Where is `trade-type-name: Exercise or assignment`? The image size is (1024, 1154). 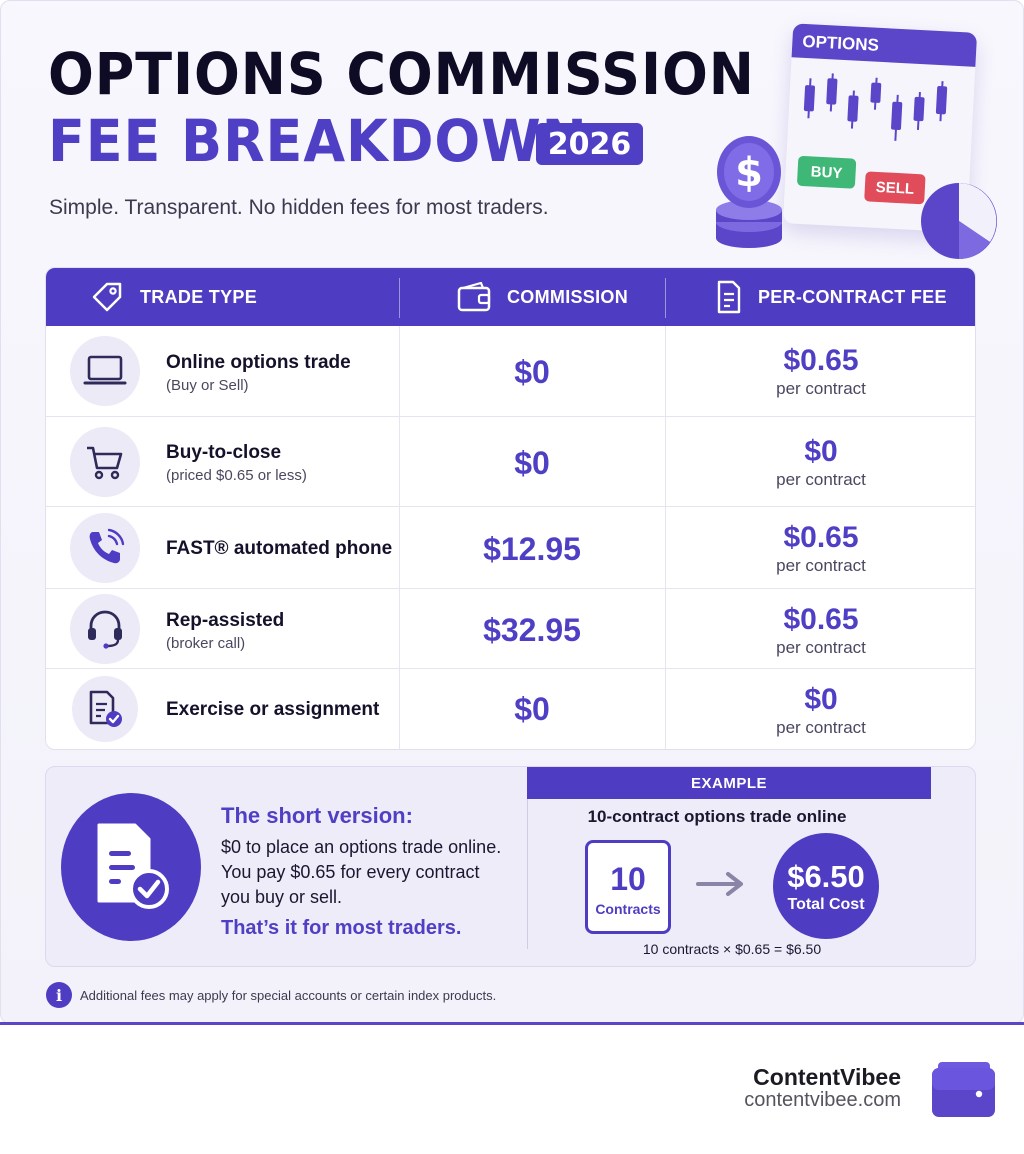
trade-type-name: Exercise or assignment is located at coordinates (273, 709).